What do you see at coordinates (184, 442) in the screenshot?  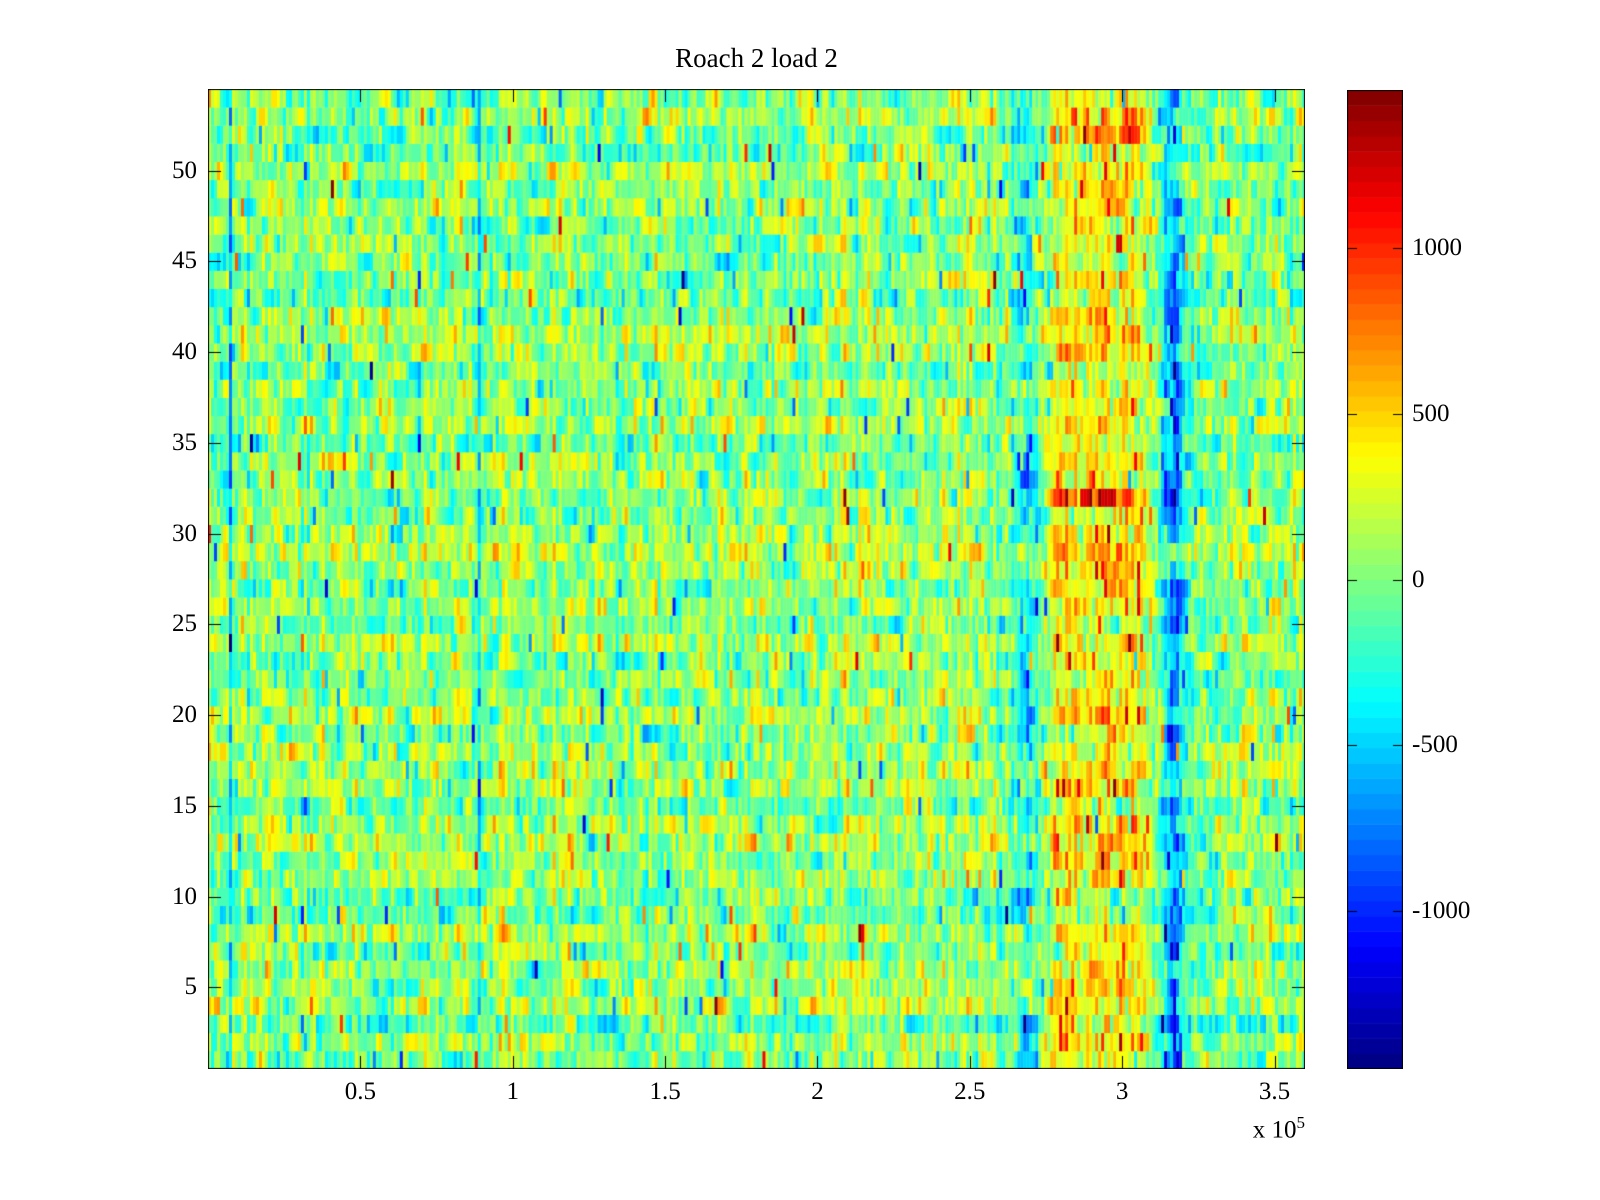 I see `y-axis-tick-label: 35` at bounding box center [184, 442].